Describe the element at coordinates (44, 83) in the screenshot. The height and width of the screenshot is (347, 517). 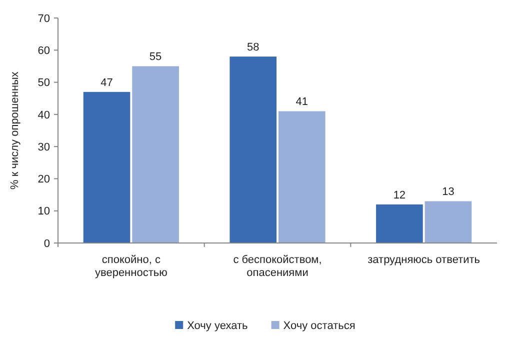
I see `y-tick-label: 50` at that location.